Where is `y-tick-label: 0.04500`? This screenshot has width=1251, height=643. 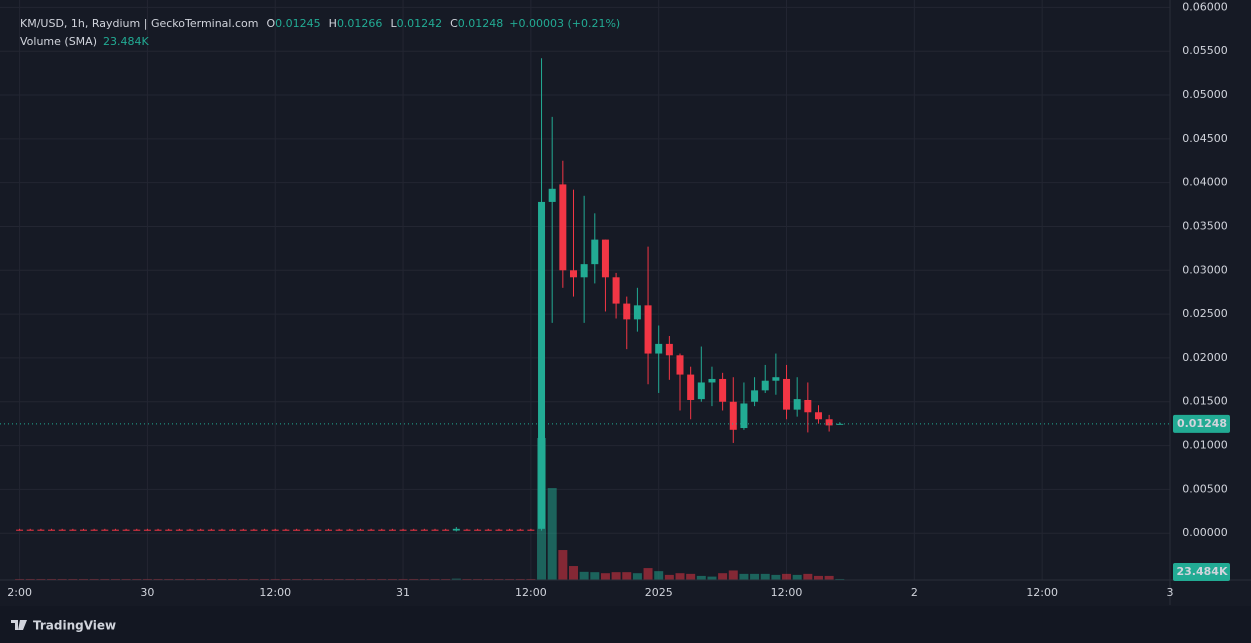
y-tick-label: 0.04500 is located at coordinates (1205, 138).